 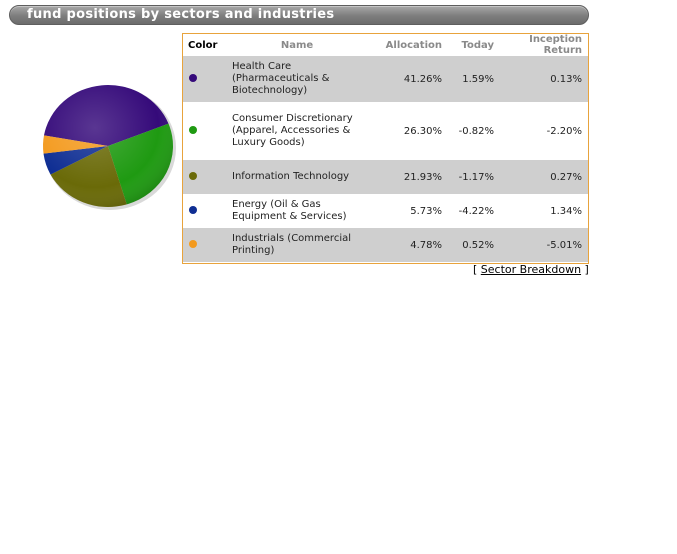 What do you see at coordinates (181, 14) in the screenshot?
I see `section-title: fund positions by sectors and industries` at bounding box center [181, 14].